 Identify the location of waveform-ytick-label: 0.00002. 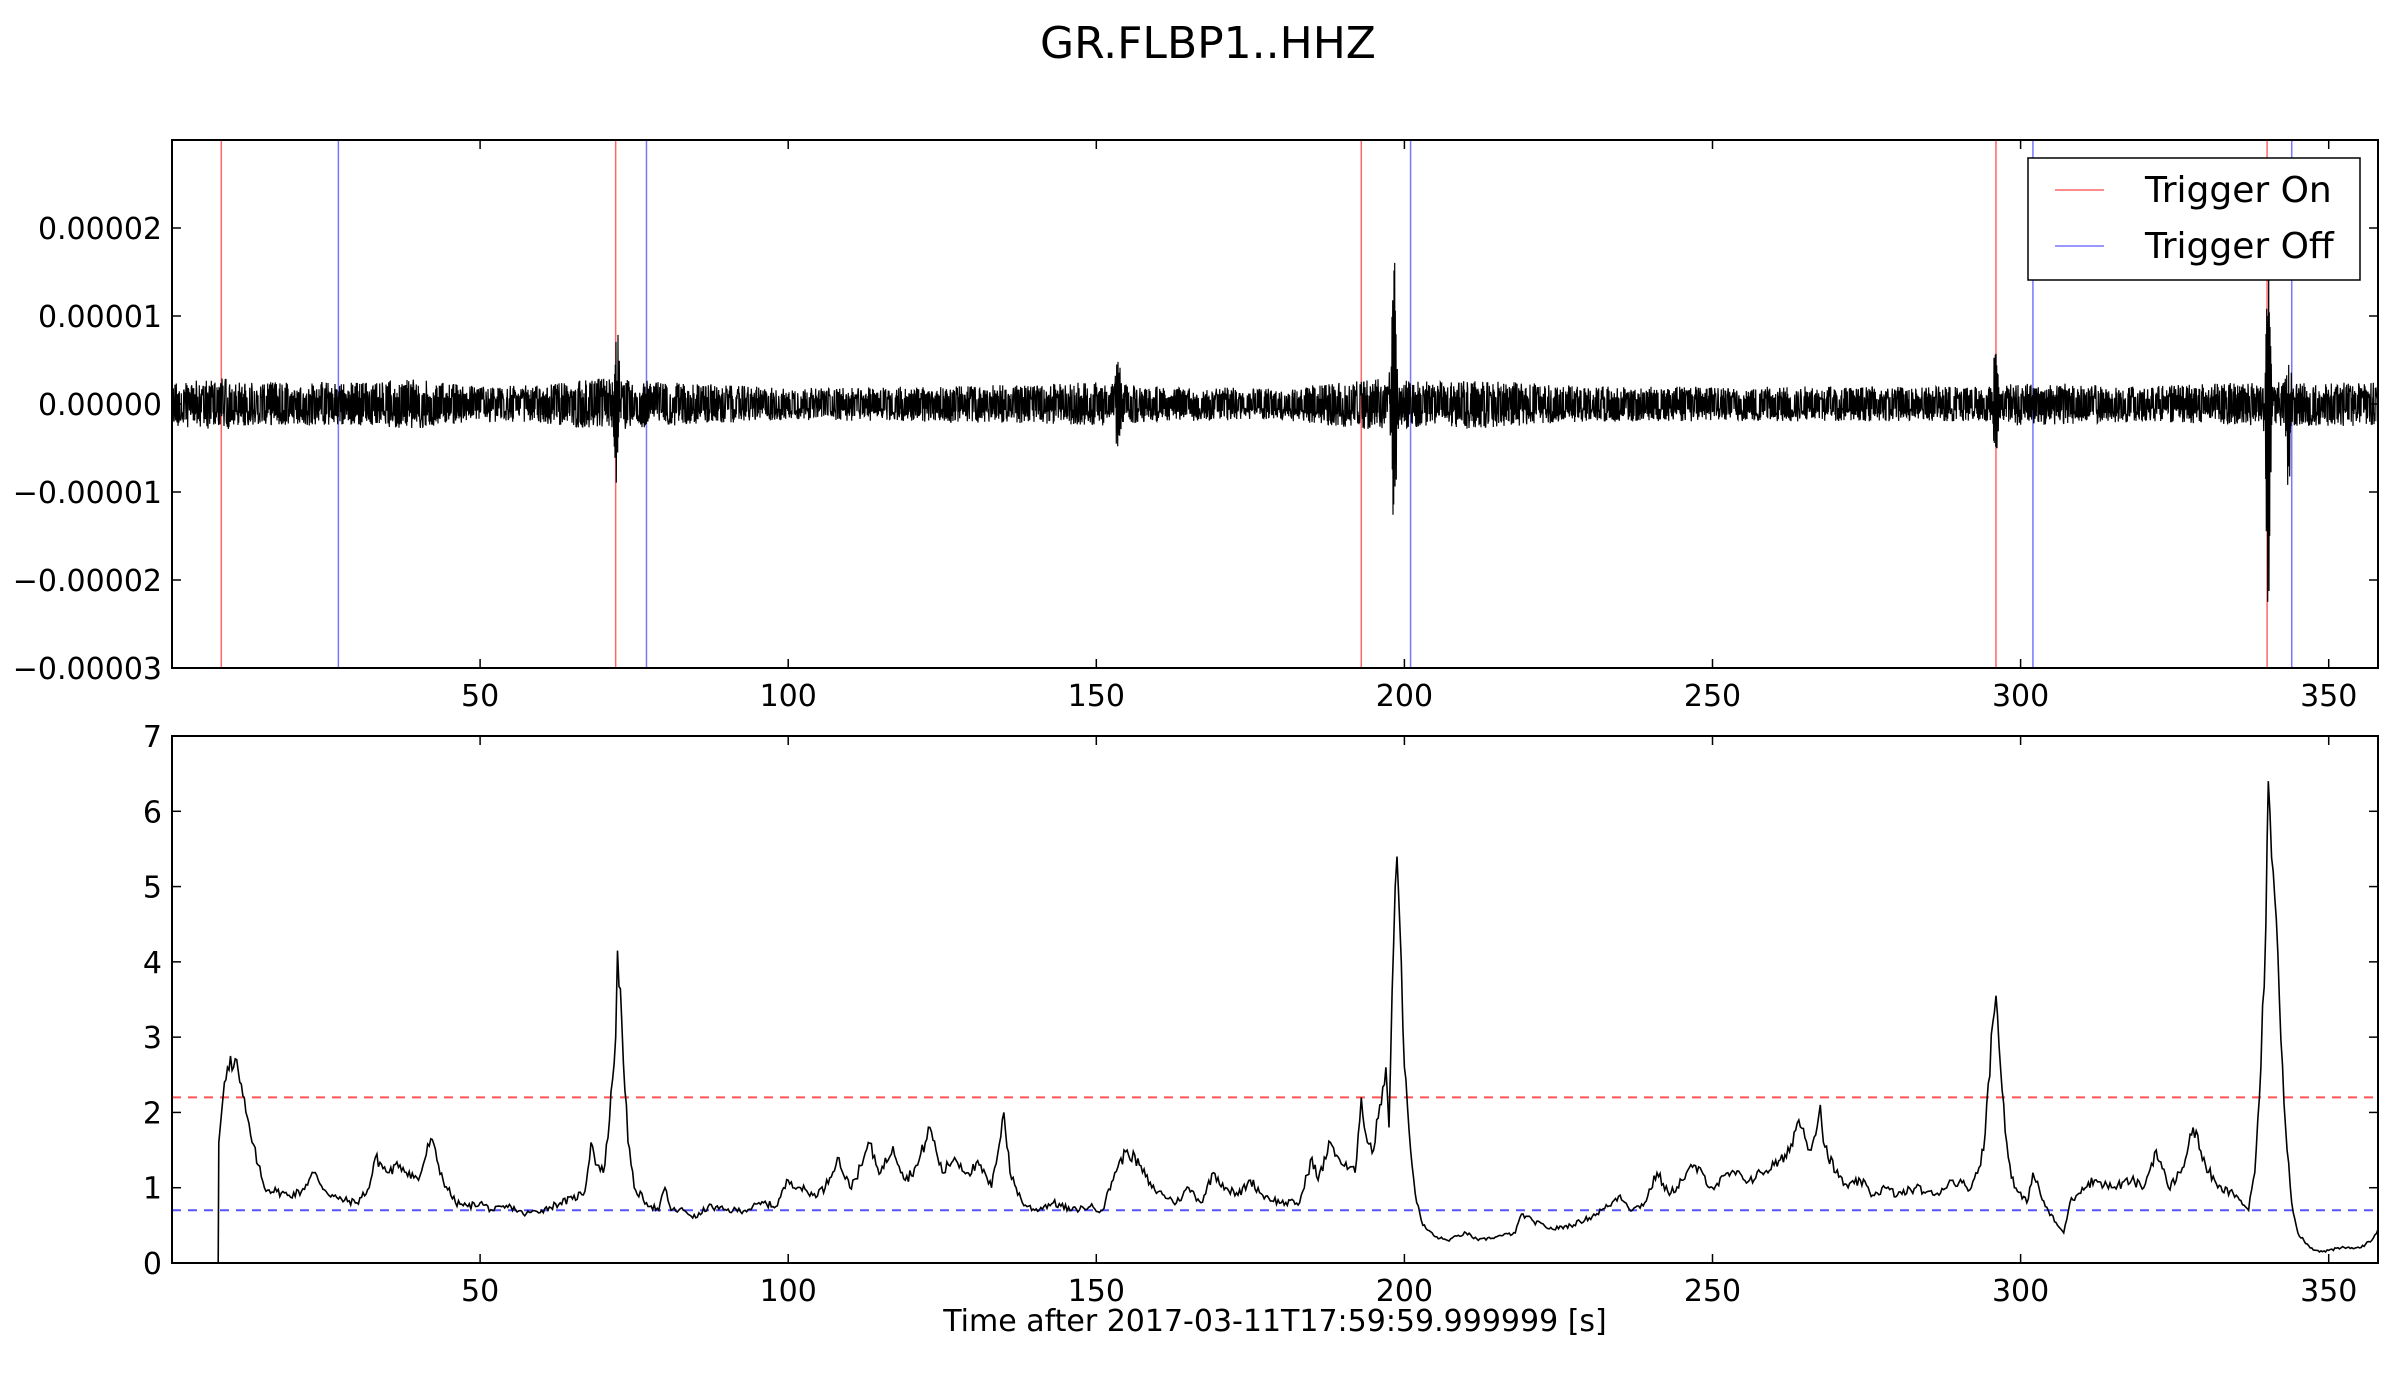
(100, 229).